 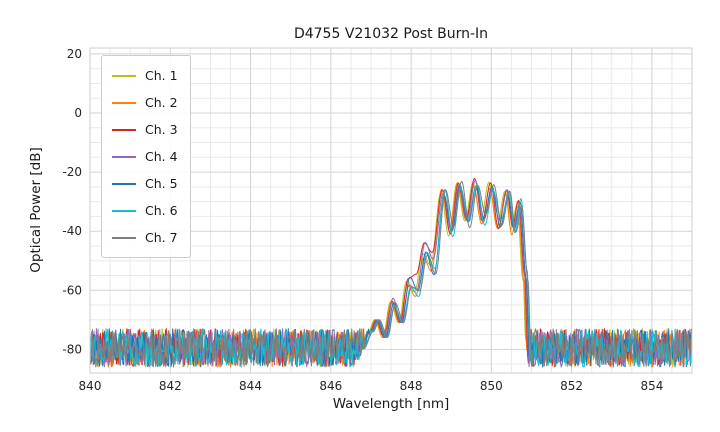 I want to click on legend: Ch. 1 Ch. 2 Ch. 3 Ch. 4 Ch. 5 Ch. 6 Ch. 7, so click(x=146, y=156).